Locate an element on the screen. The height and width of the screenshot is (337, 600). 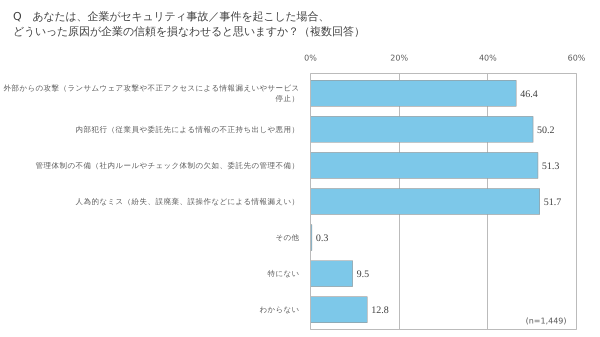
data-label: 50.2 is located at coordinates (546, 130).